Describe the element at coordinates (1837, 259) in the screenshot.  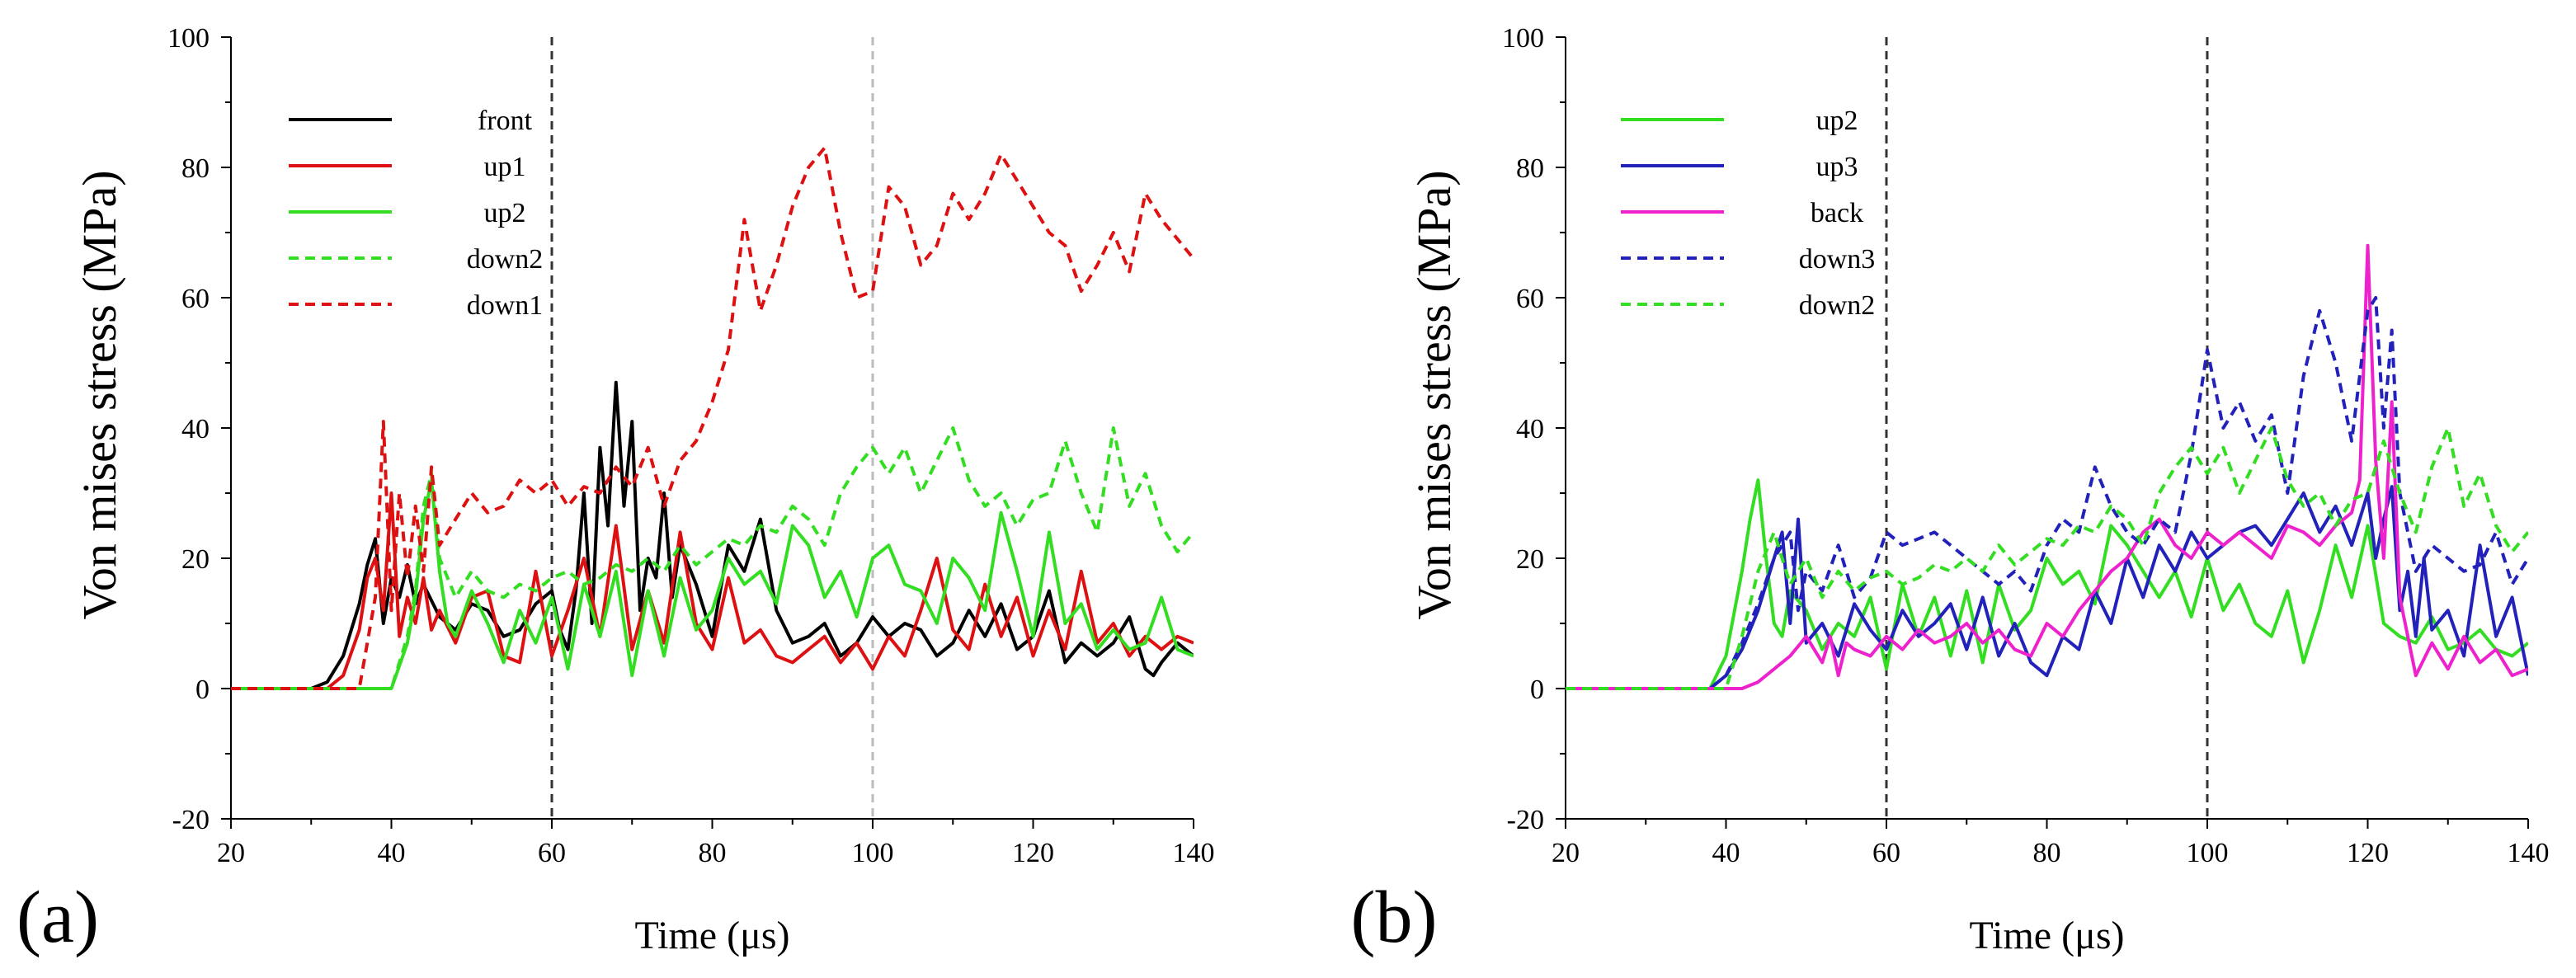
I see `legend-label-down3: down3` at that location.